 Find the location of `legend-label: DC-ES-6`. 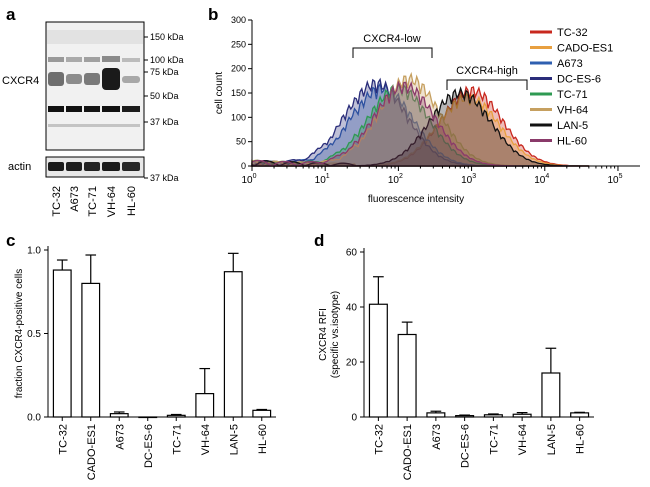

legend-label: DC-ES-6 is located at coordinates (579, 80).